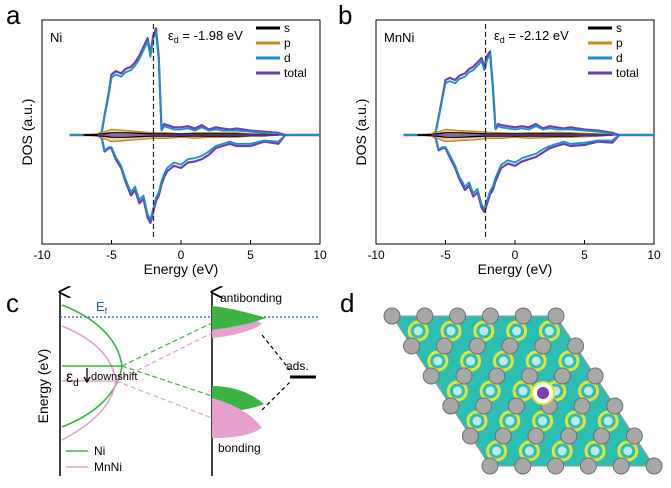  I want to click on panel-letter-b: b, so click(345, 15).